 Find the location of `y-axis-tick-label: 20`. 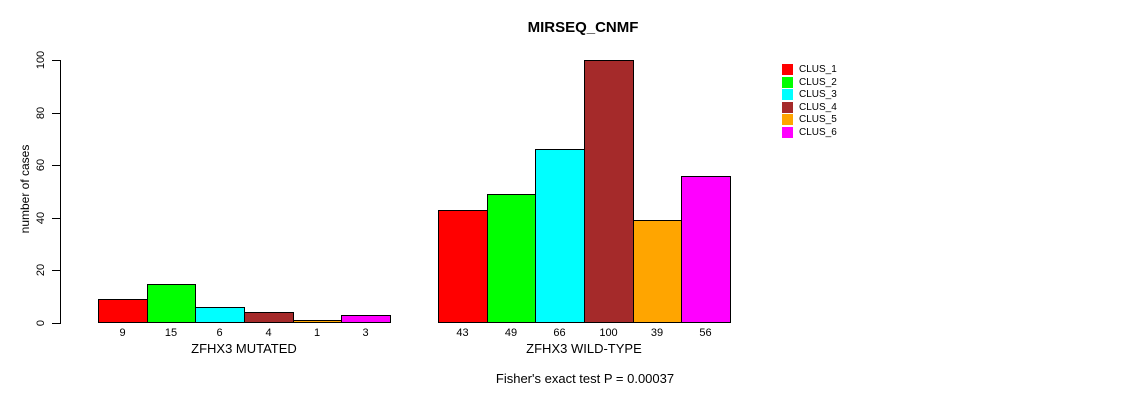

y-axis-tick-label: 20 is located at coordinates (41, 270).